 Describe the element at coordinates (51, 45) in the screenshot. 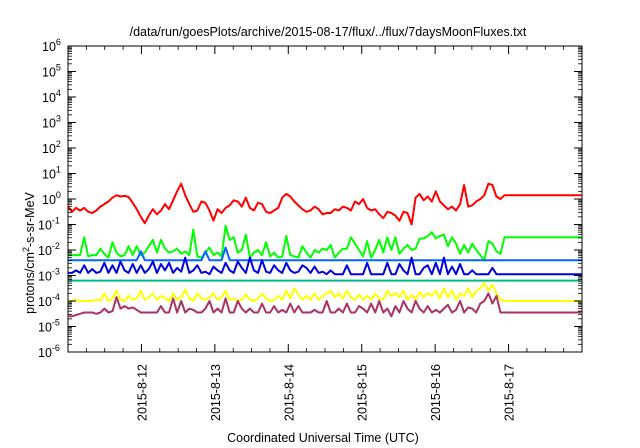

I see `y-tick-label: 10⁶` at that location.